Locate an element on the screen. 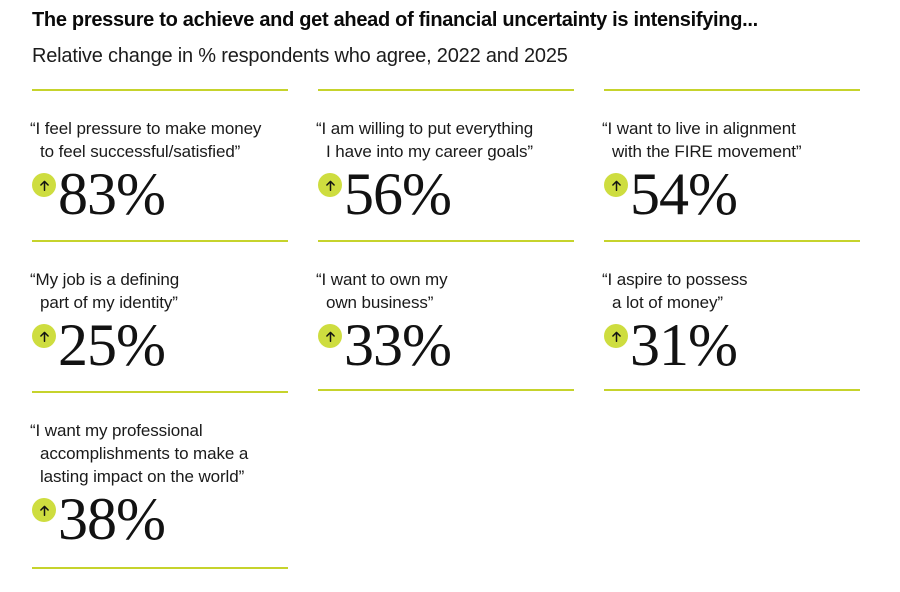 Image resolution: width=900 pixels, height=592 pixels. stat-value-row: 38% is located at coordinates (160, 519).